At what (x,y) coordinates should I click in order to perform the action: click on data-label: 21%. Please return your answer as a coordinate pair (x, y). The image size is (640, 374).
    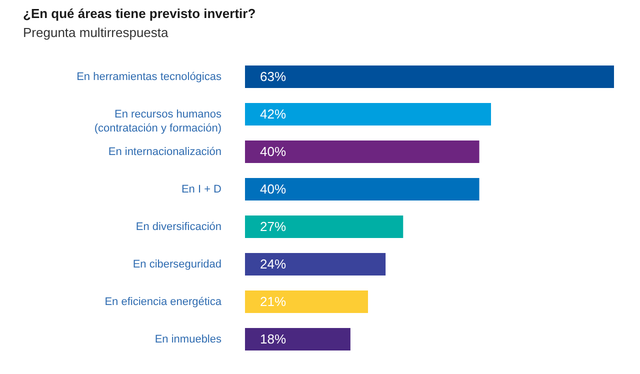
    Looking at the image, I should click on (273, 301).